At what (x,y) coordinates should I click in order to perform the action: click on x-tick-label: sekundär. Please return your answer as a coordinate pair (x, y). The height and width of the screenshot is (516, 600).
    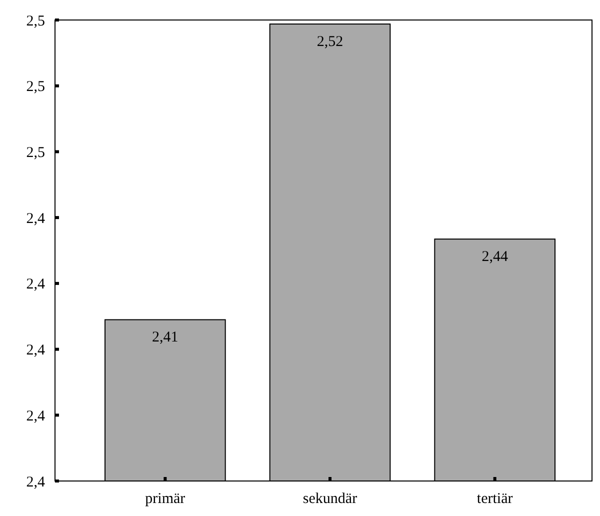
    Looking at the image, I should click on (330, 499).